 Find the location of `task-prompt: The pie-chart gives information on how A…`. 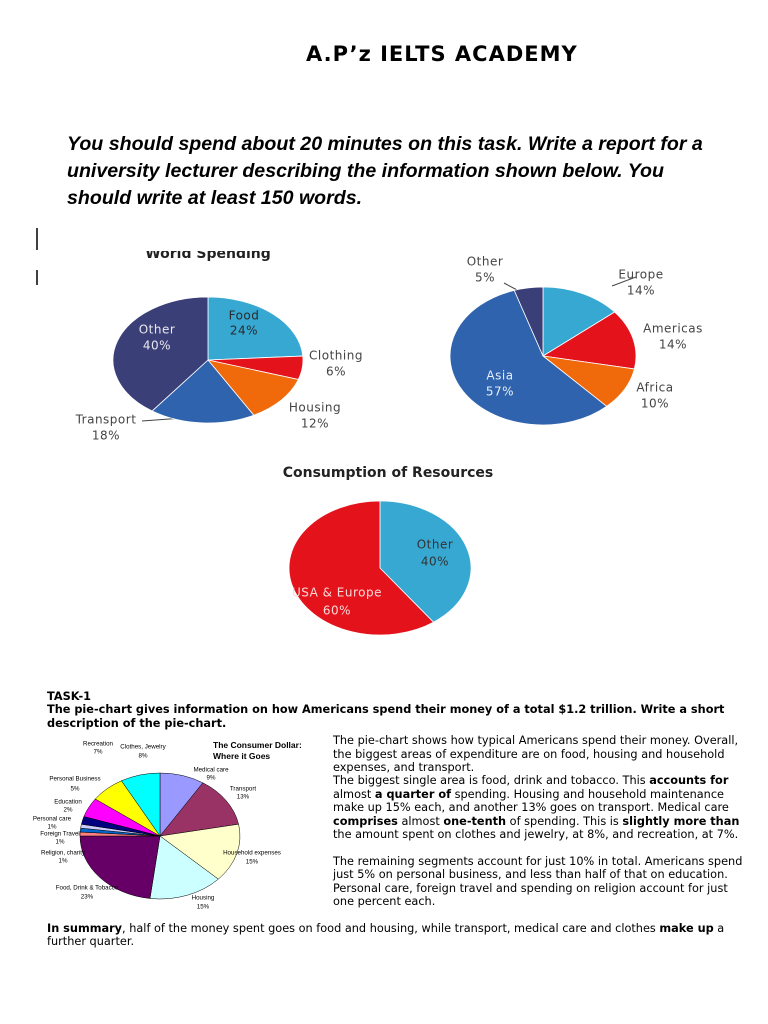

task-prompt: The pie-chart gives information on how A… is located at coordinates (386, 716).